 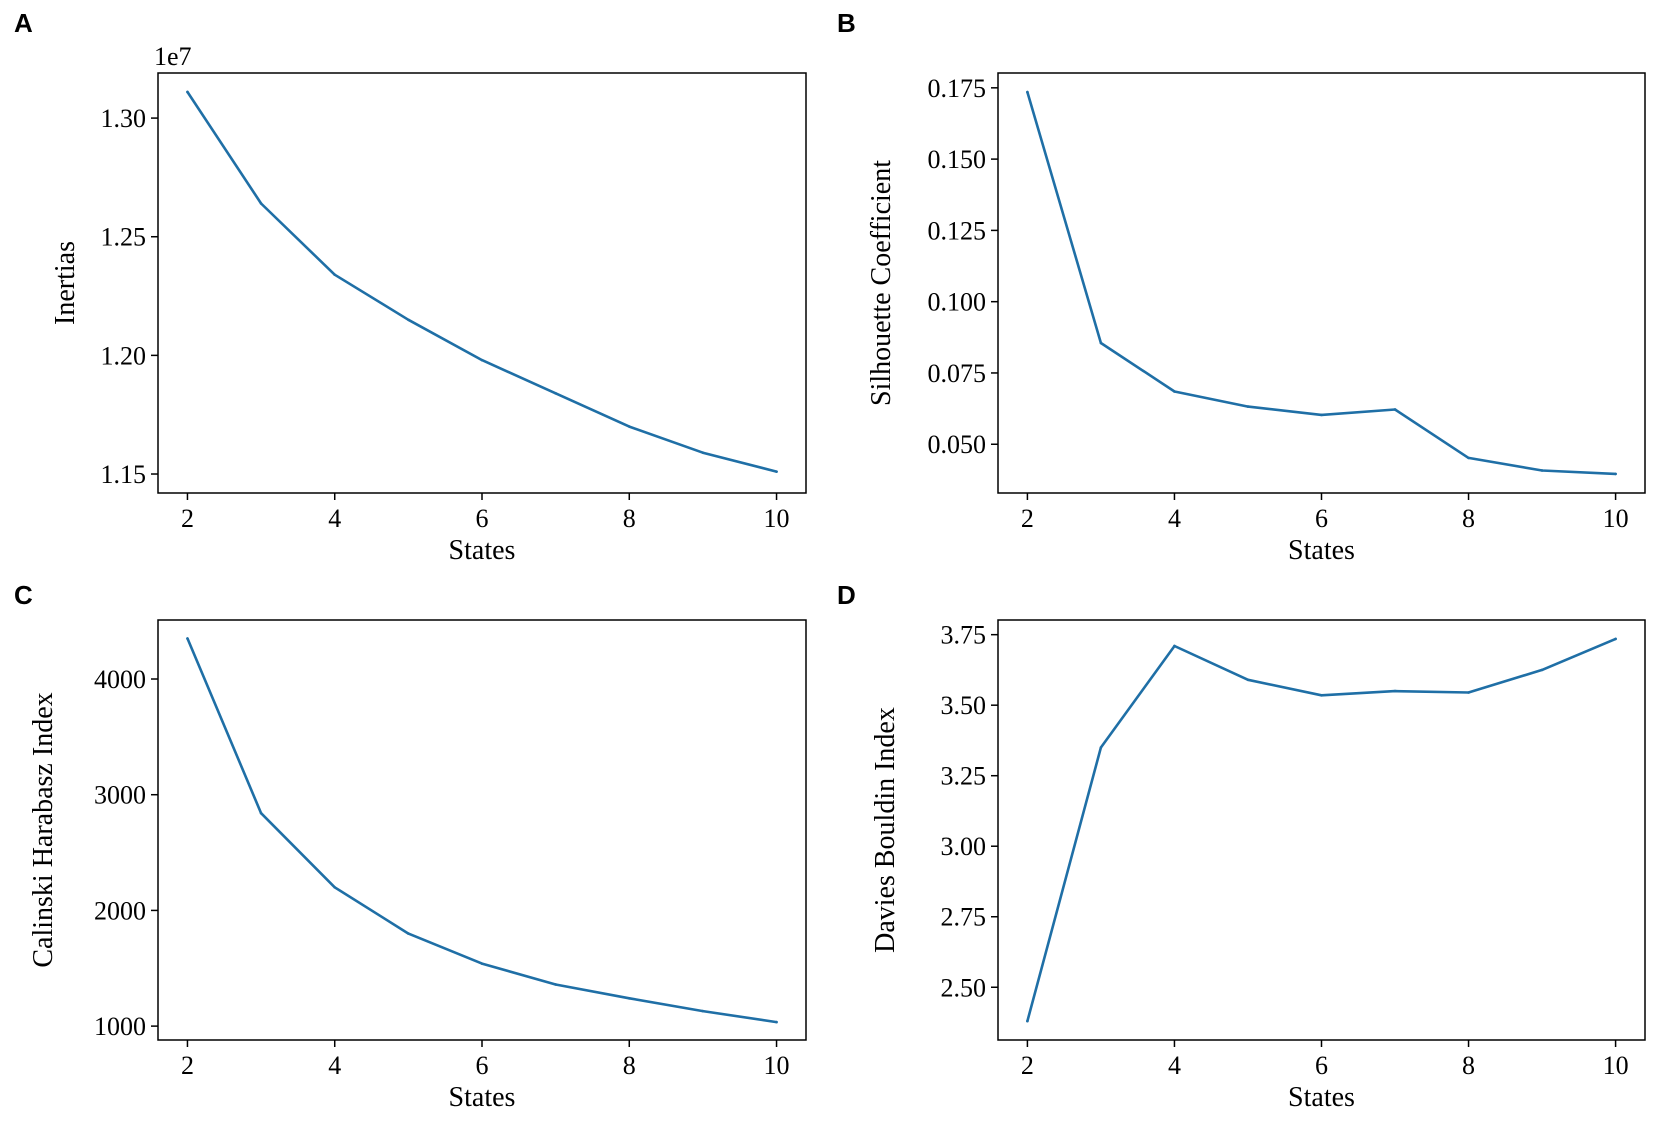 I want to click on panel-b-x-tick-label: 2, so click(x=1027, y=518).